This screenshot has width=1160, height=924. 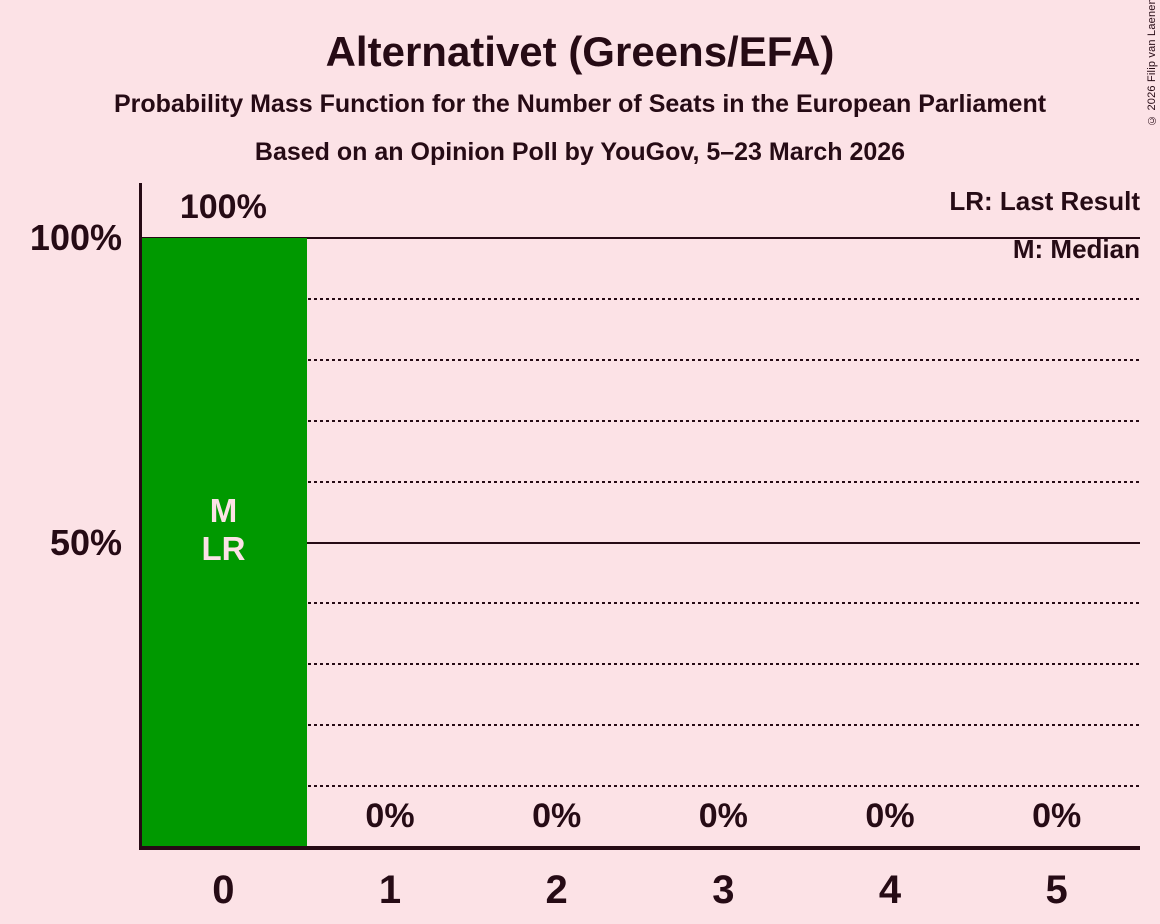 I want to click on x-tick-label-3: 3, so click(x=723, y=890).